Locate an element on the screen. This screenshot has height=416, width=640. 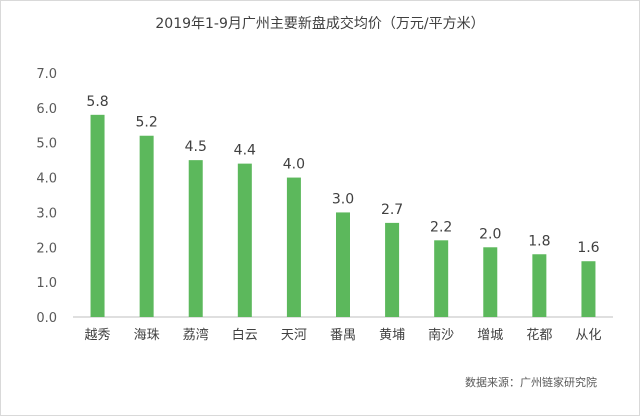
category-label: 花都 is located at coordinates (539, 335).